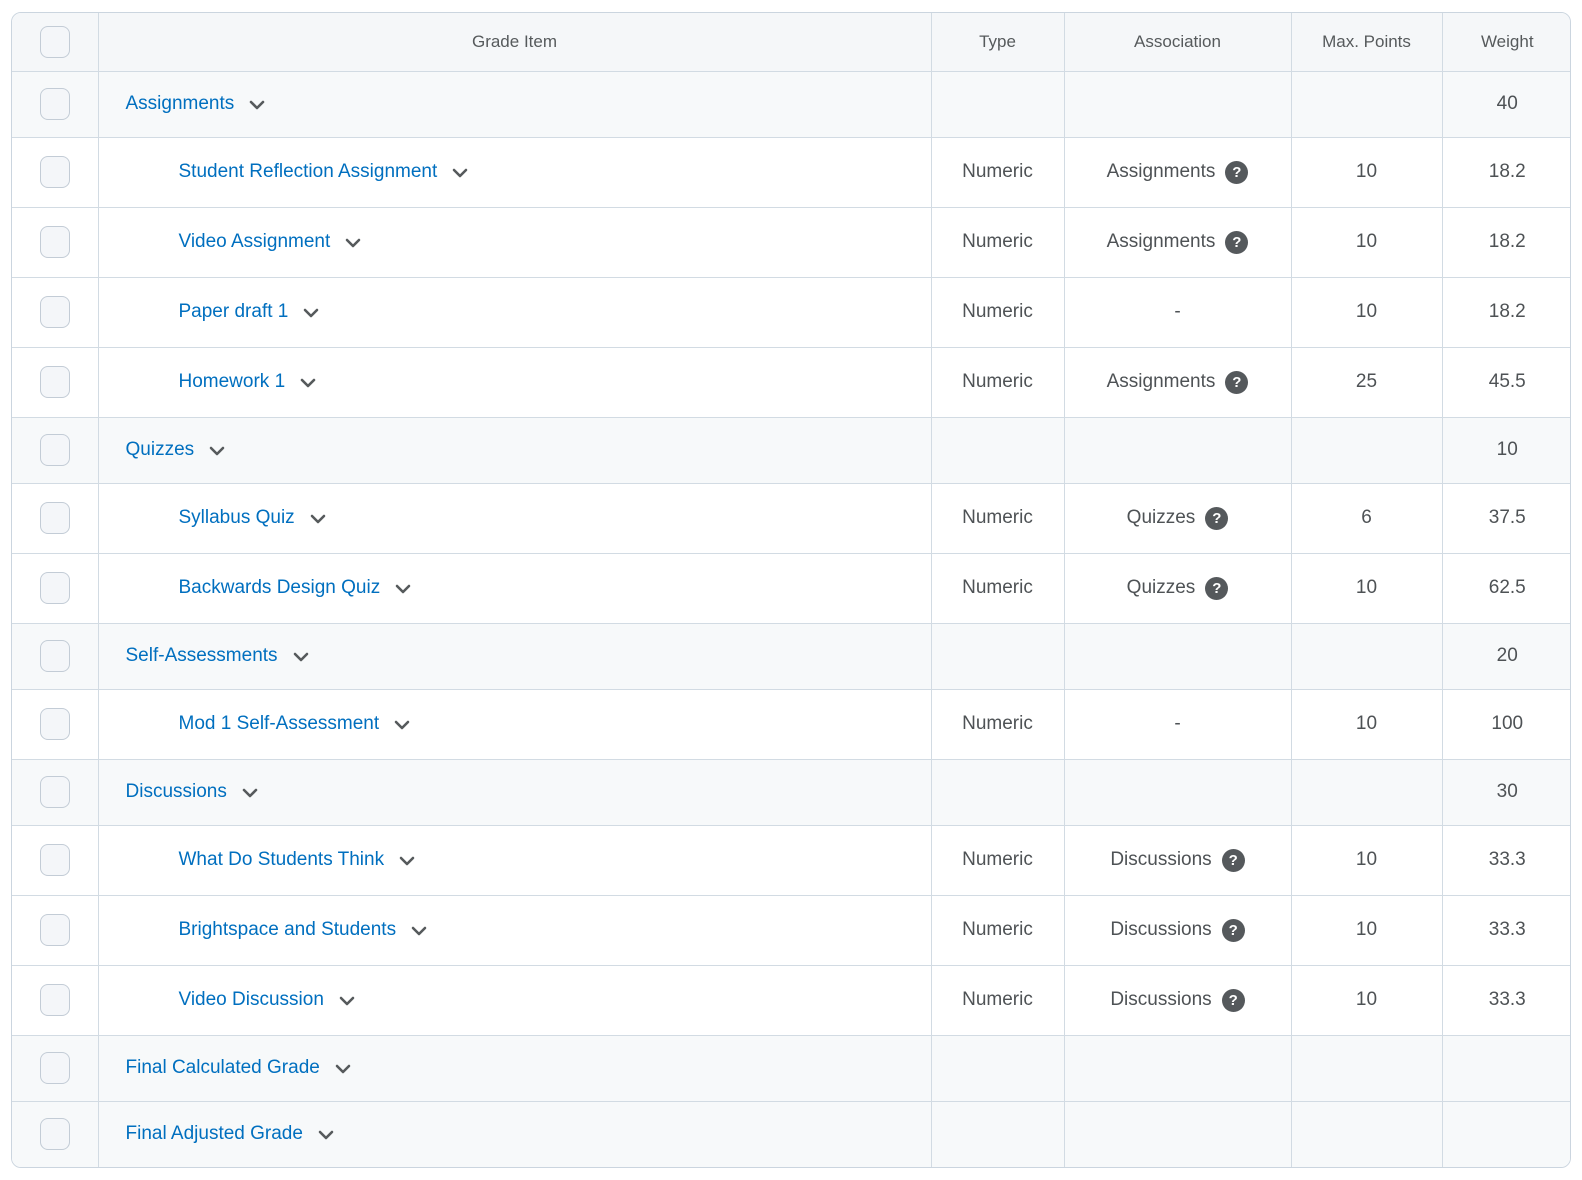 This screenshot has height=1180, width=1582. Describe the element at coordinates (1161, 517) in the screenshot. I see `association-label: Quizzes` at that location.